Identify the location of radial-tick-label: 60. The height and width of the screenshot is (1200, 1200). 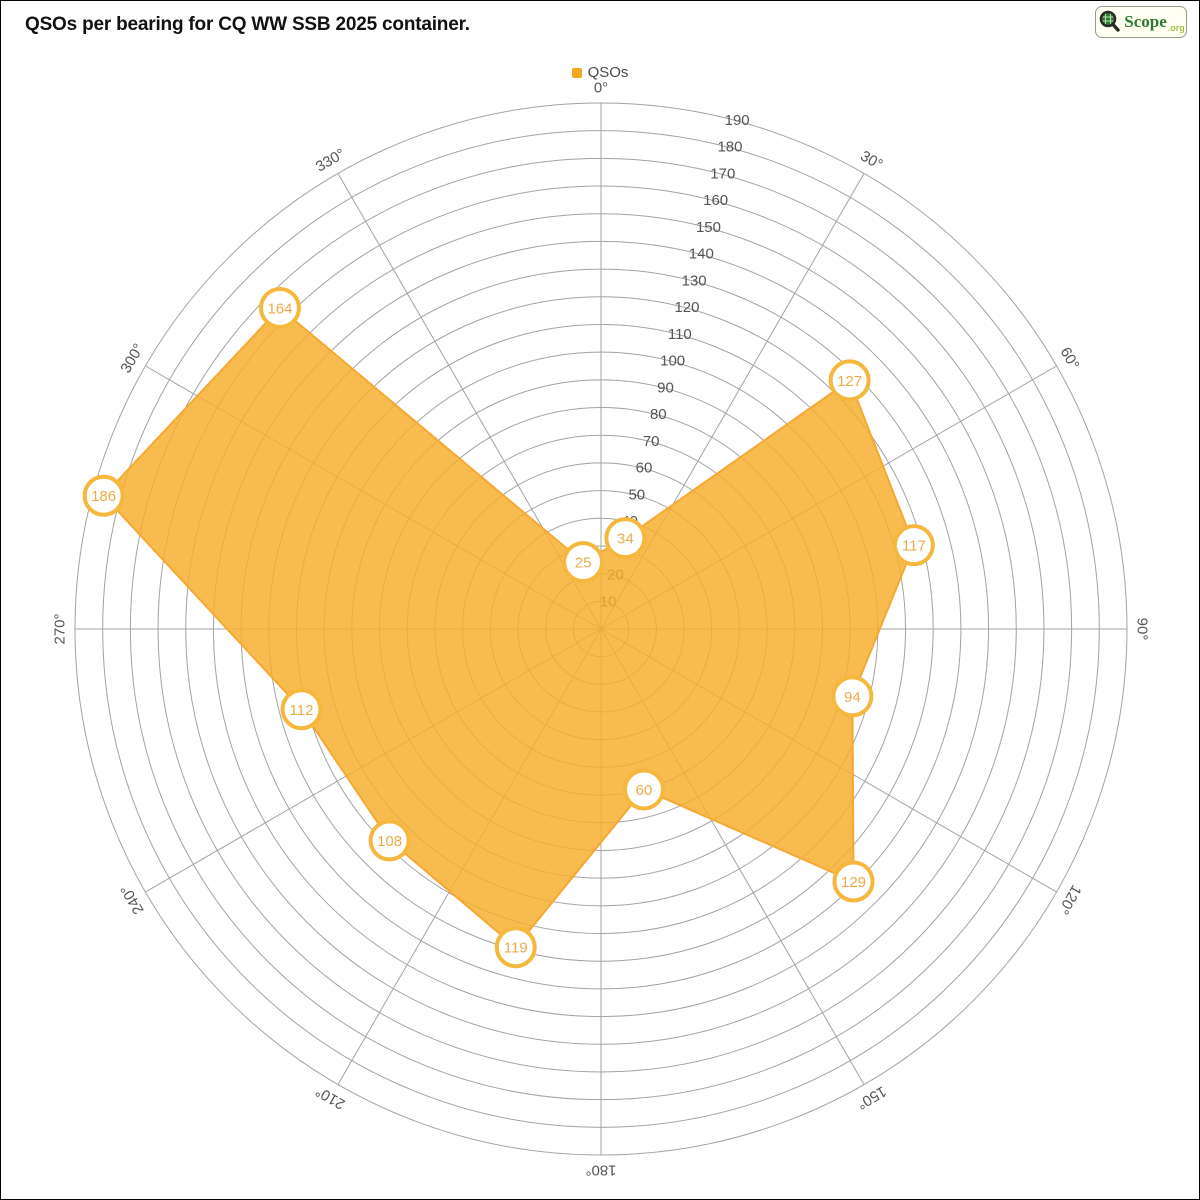
(644, 468).